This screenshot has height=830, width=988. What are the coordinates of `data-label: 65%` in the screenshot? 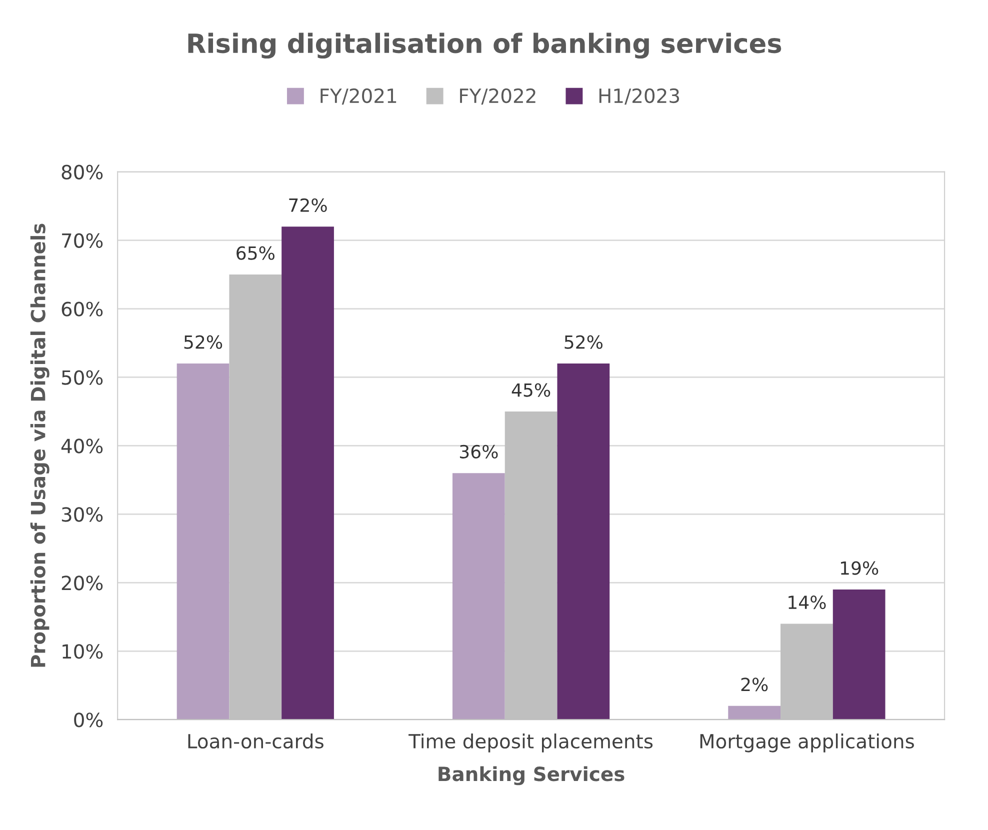 It's located at (255, 253).